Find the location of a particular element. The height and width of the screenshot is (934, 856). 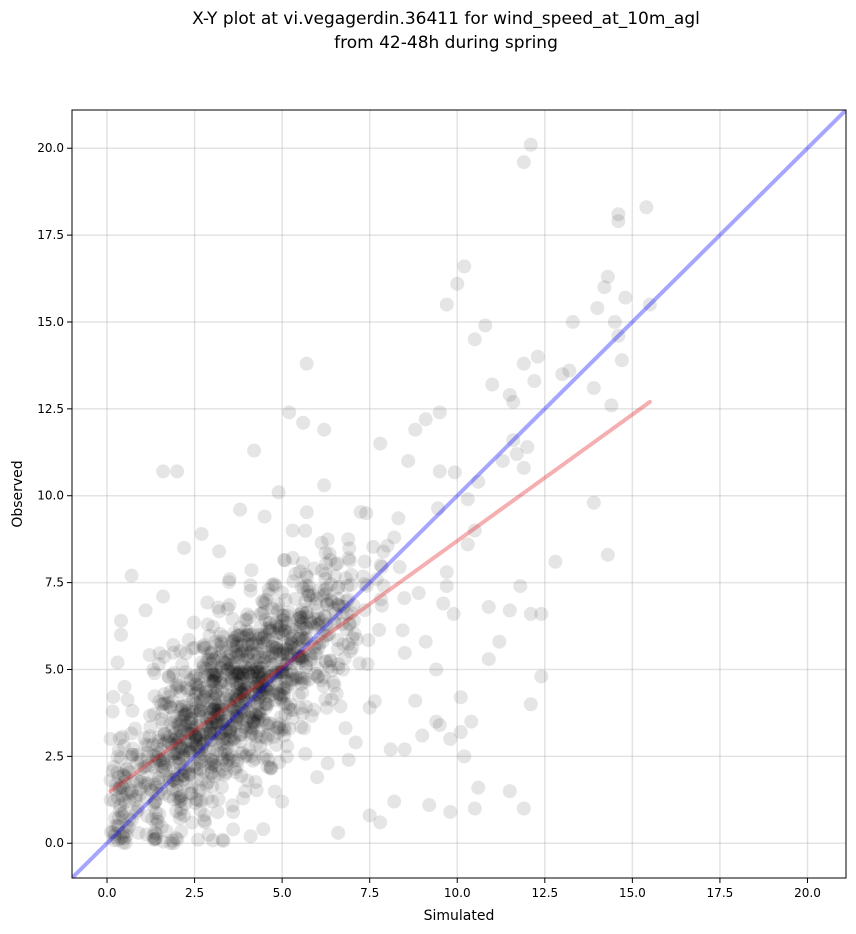

chart-title-line-2: from 42-48h during spring is located at coordinates (446, 43).